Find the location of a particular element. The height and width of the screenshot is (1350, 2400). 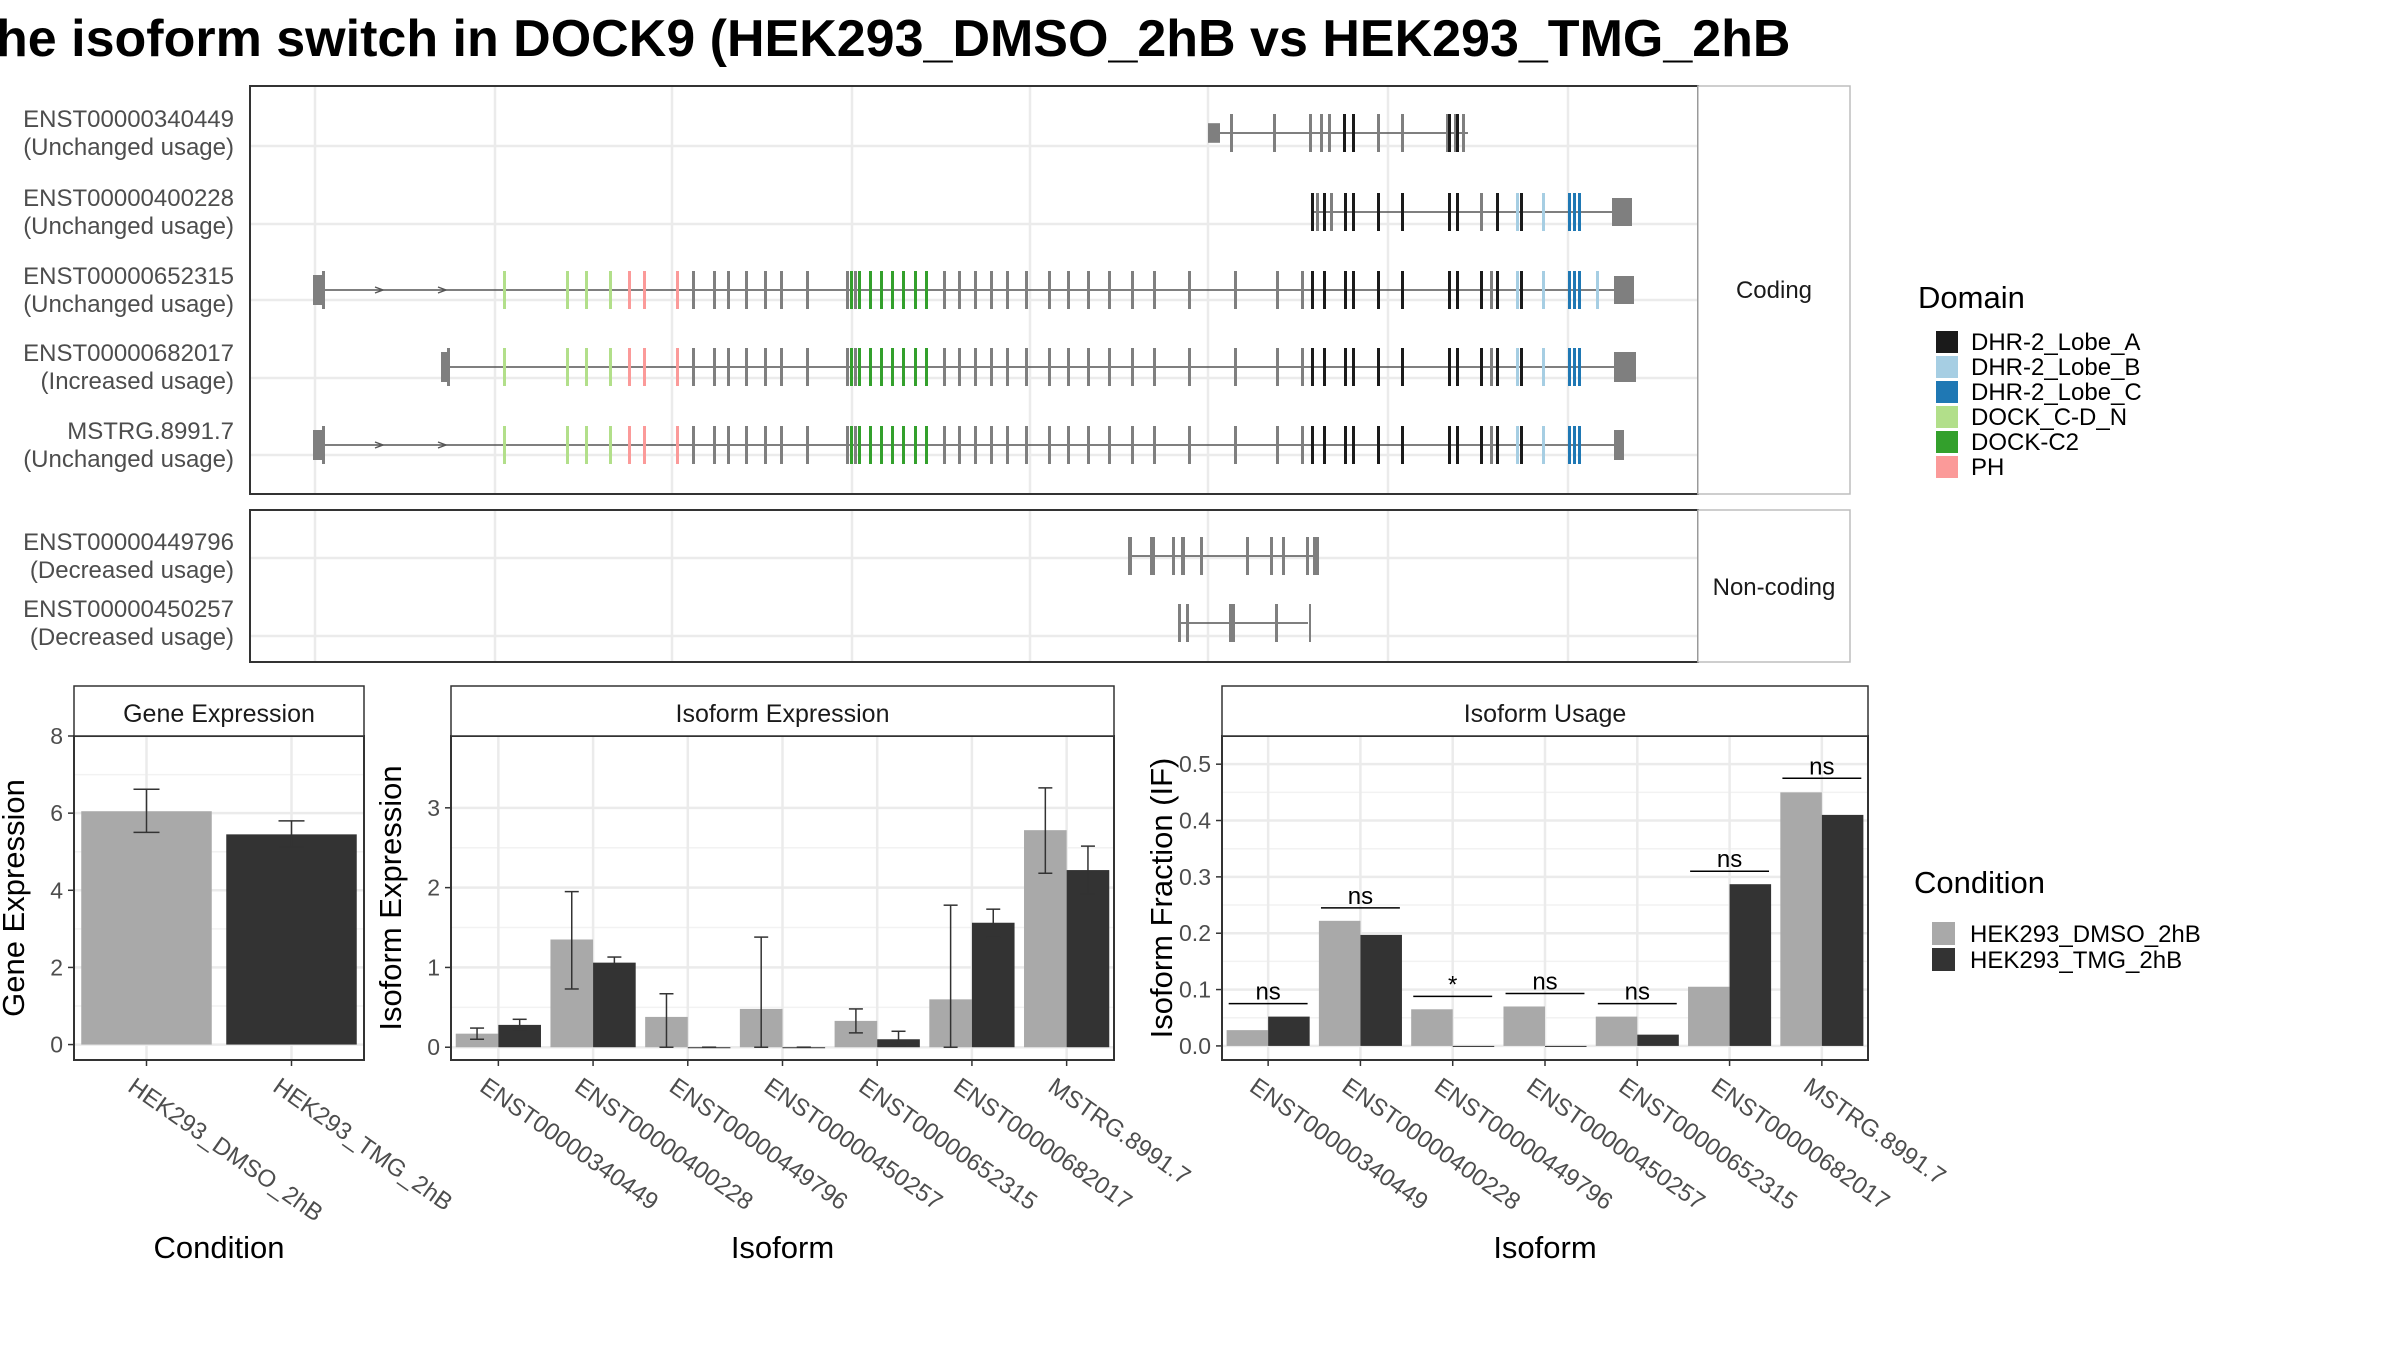

transcript-usage-label: (Decreased usage) is located at coordinates (132, 570).